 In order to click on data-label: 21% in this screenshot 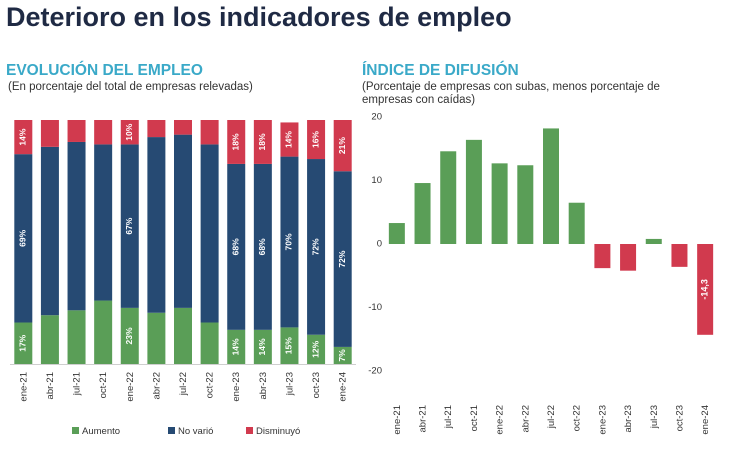, I will do `click(342, 145)`.